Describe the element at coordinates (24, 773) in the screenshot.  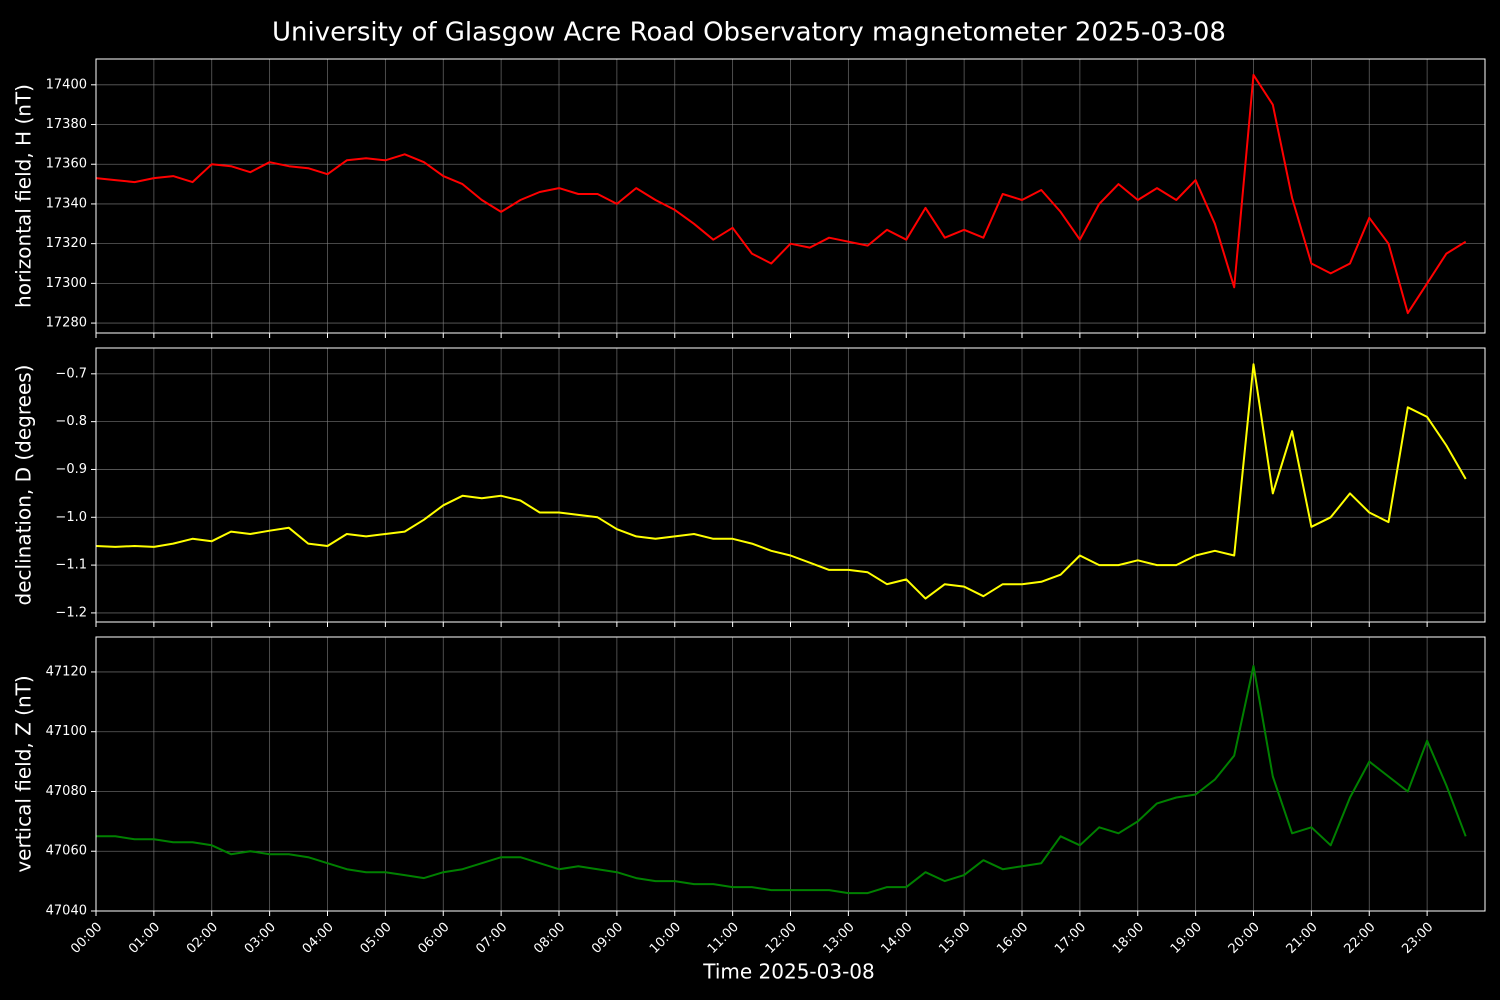
I see `y-axis-label: vertical field, Z (nT)` at that location.